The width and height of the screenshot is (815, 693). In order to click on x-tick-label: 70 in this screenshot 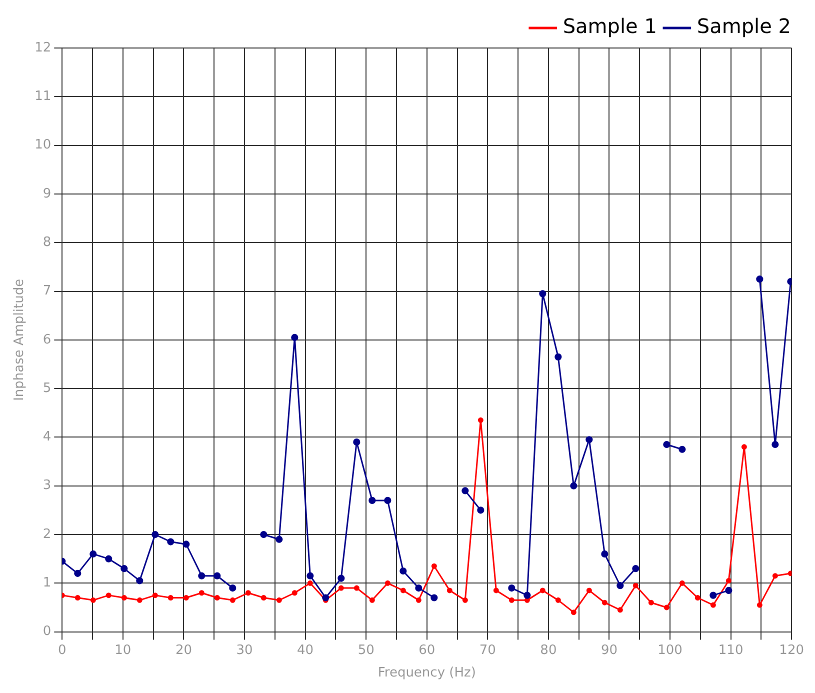, I will do `click(487, 650)`.